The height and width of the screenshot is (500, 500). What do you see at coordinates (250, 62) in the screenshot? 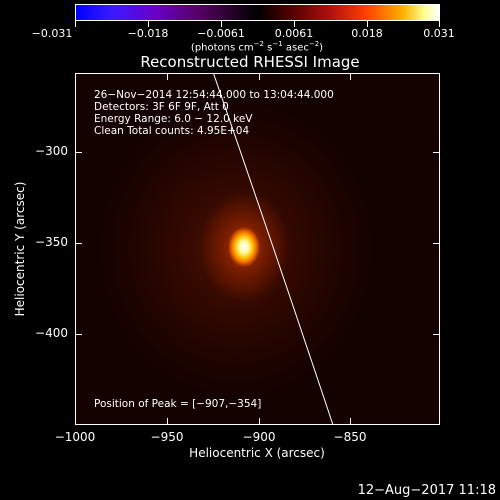
I see `plot-title: Reconstructed RHESSI Image` at bounding box center [250, 62].